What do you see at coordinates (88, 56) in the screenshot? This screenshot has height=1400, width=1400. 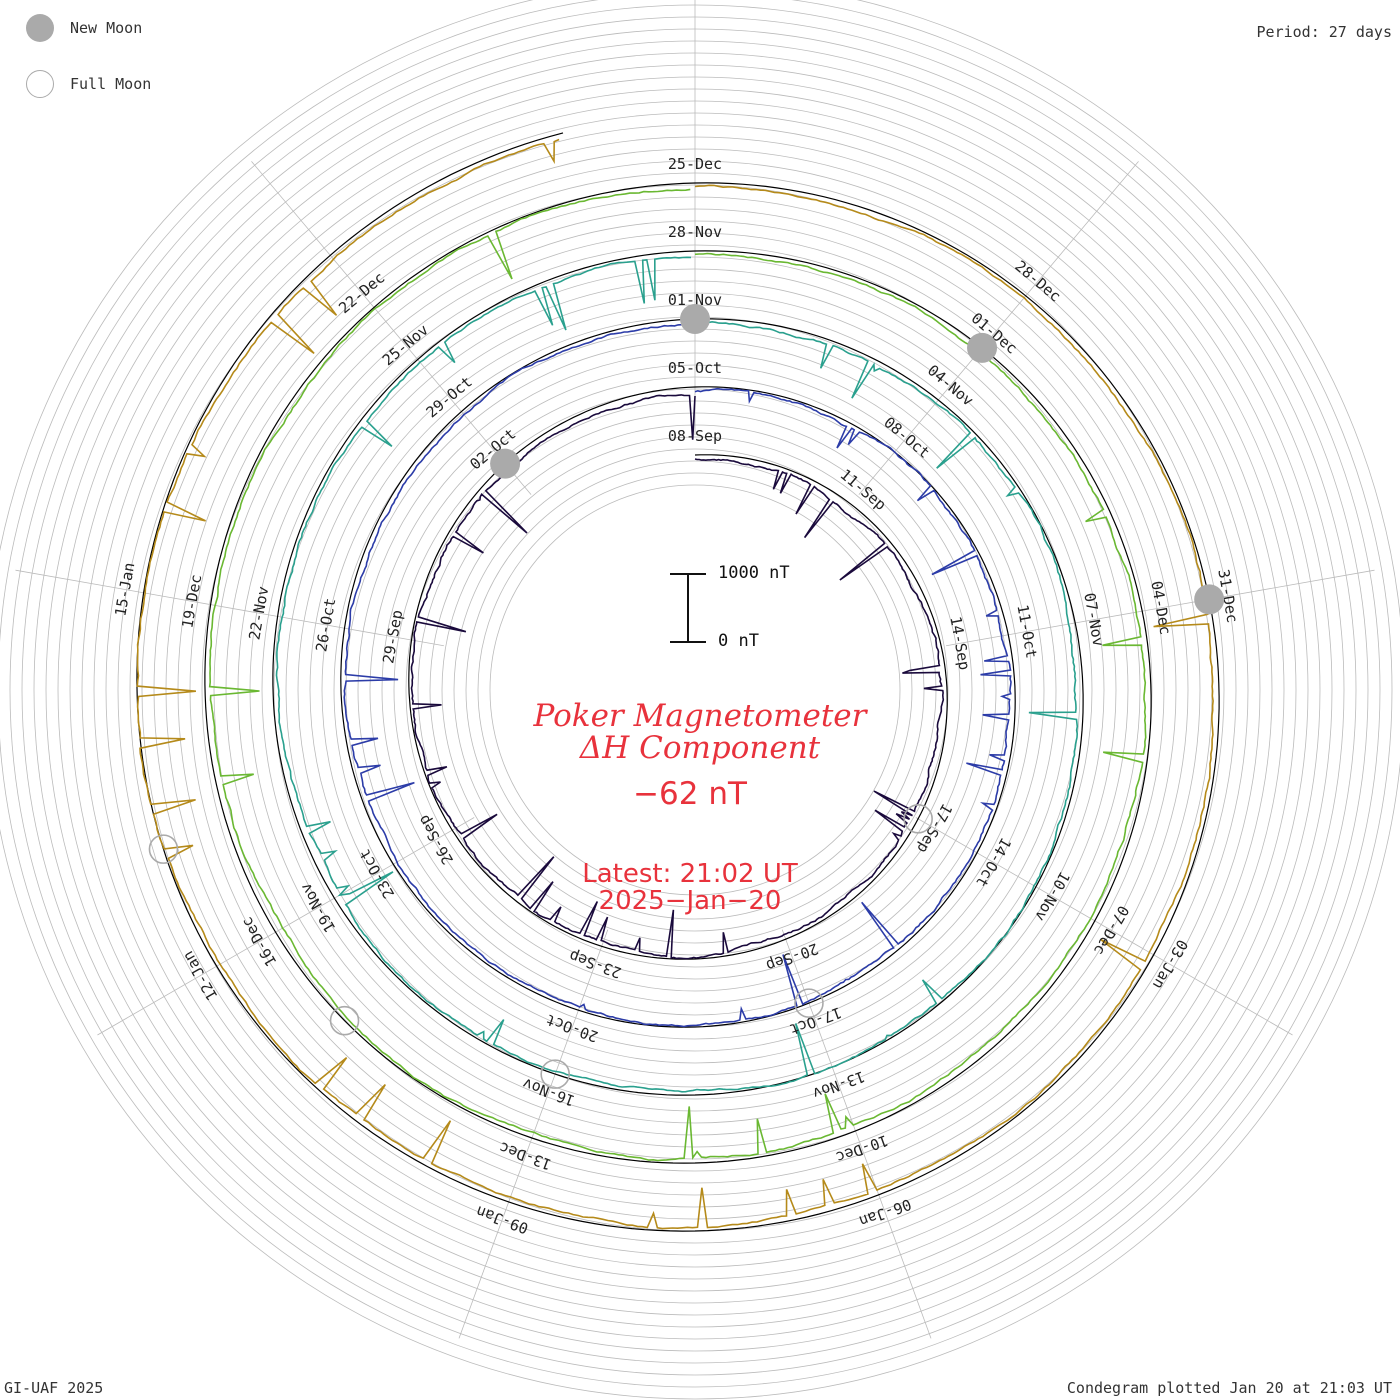 I see `moon-legend: New Moon Full Moon` at bounding box center [88, 56].